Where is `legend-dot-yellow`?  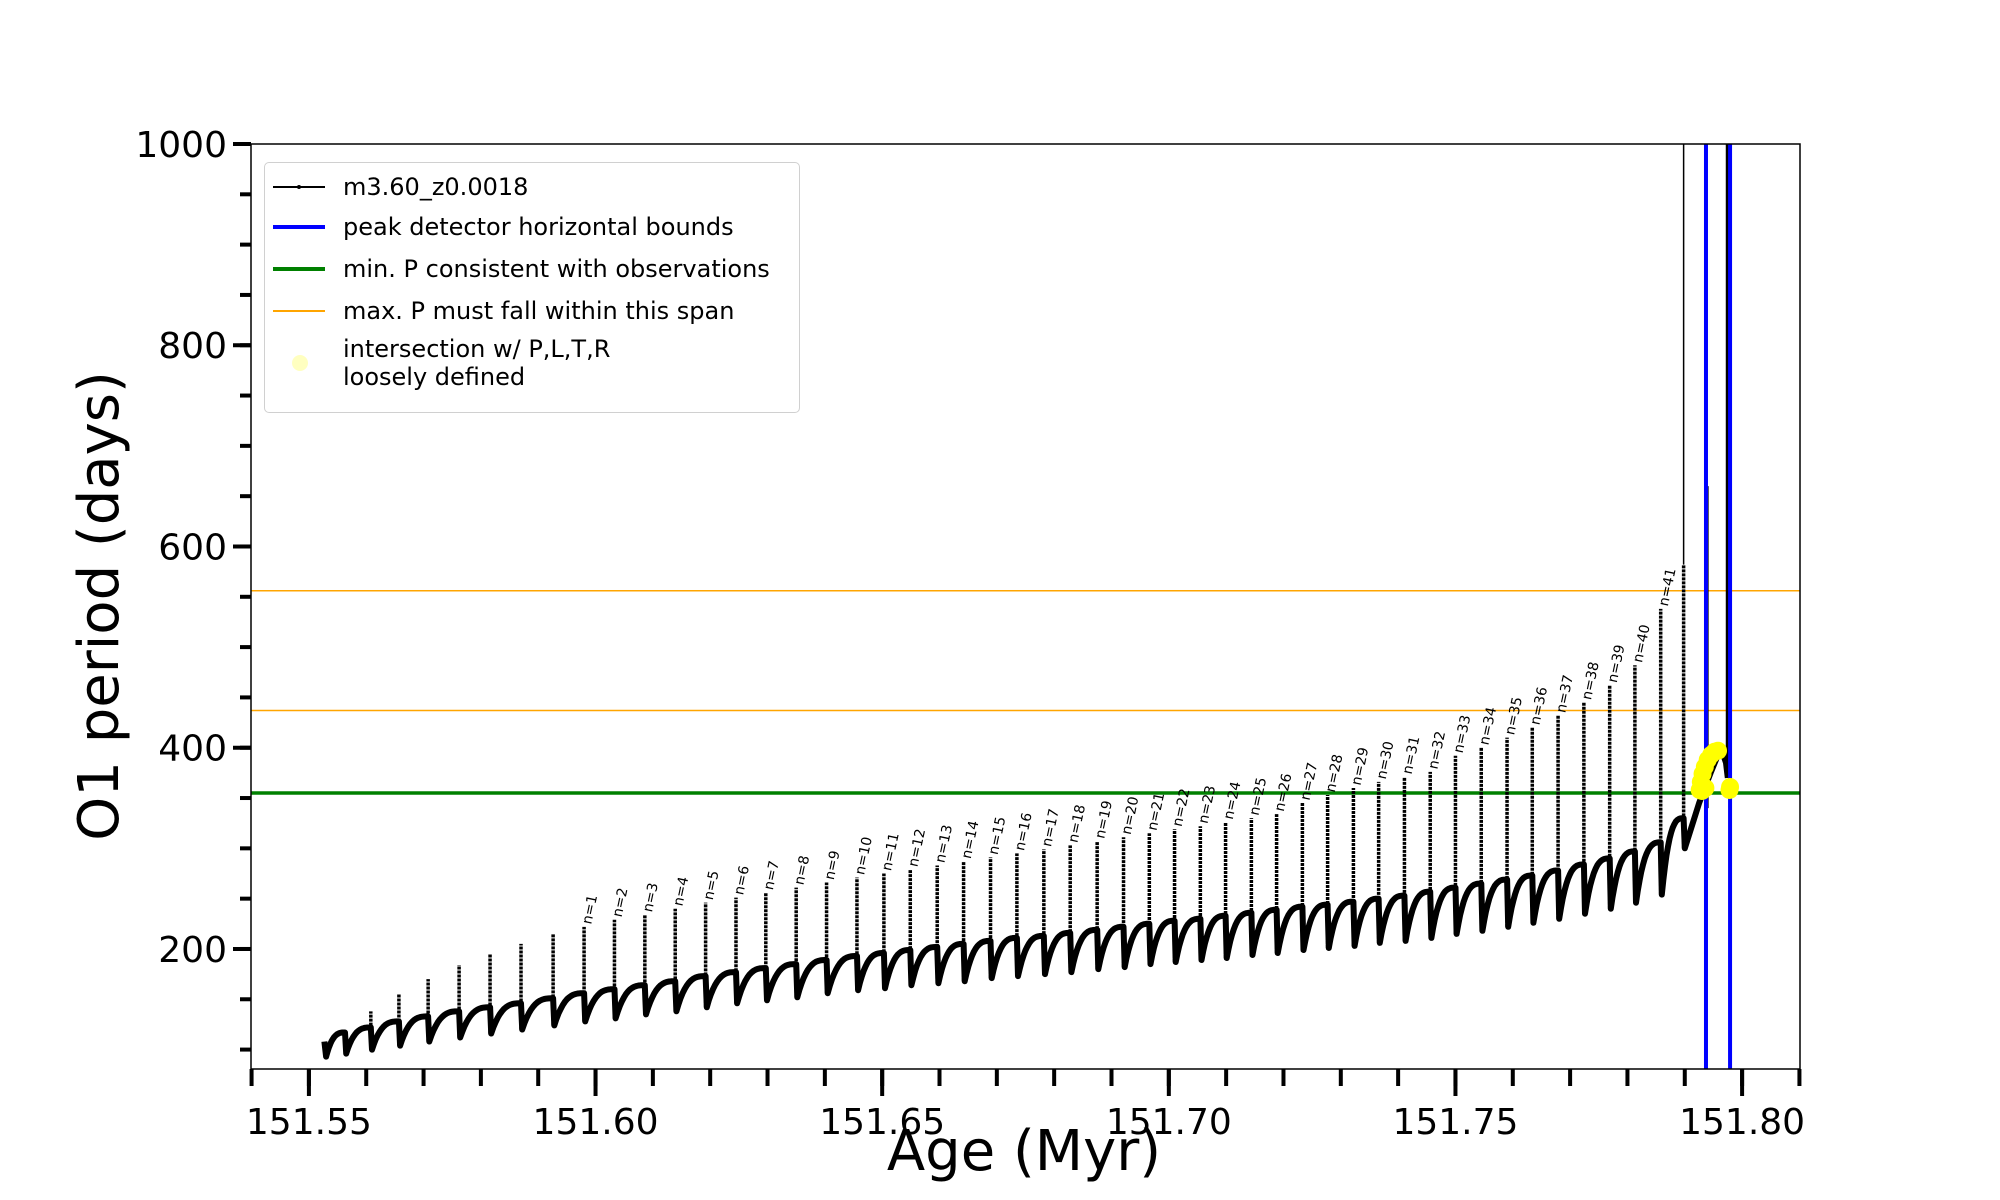 legend-dot-yellow is located at coordinates (300, 363).